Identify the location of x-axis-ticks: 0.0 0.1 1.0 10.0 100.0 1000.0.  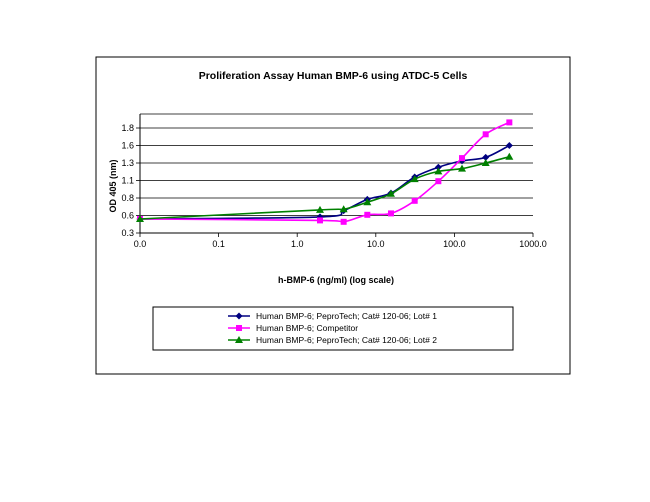
(340, 241).